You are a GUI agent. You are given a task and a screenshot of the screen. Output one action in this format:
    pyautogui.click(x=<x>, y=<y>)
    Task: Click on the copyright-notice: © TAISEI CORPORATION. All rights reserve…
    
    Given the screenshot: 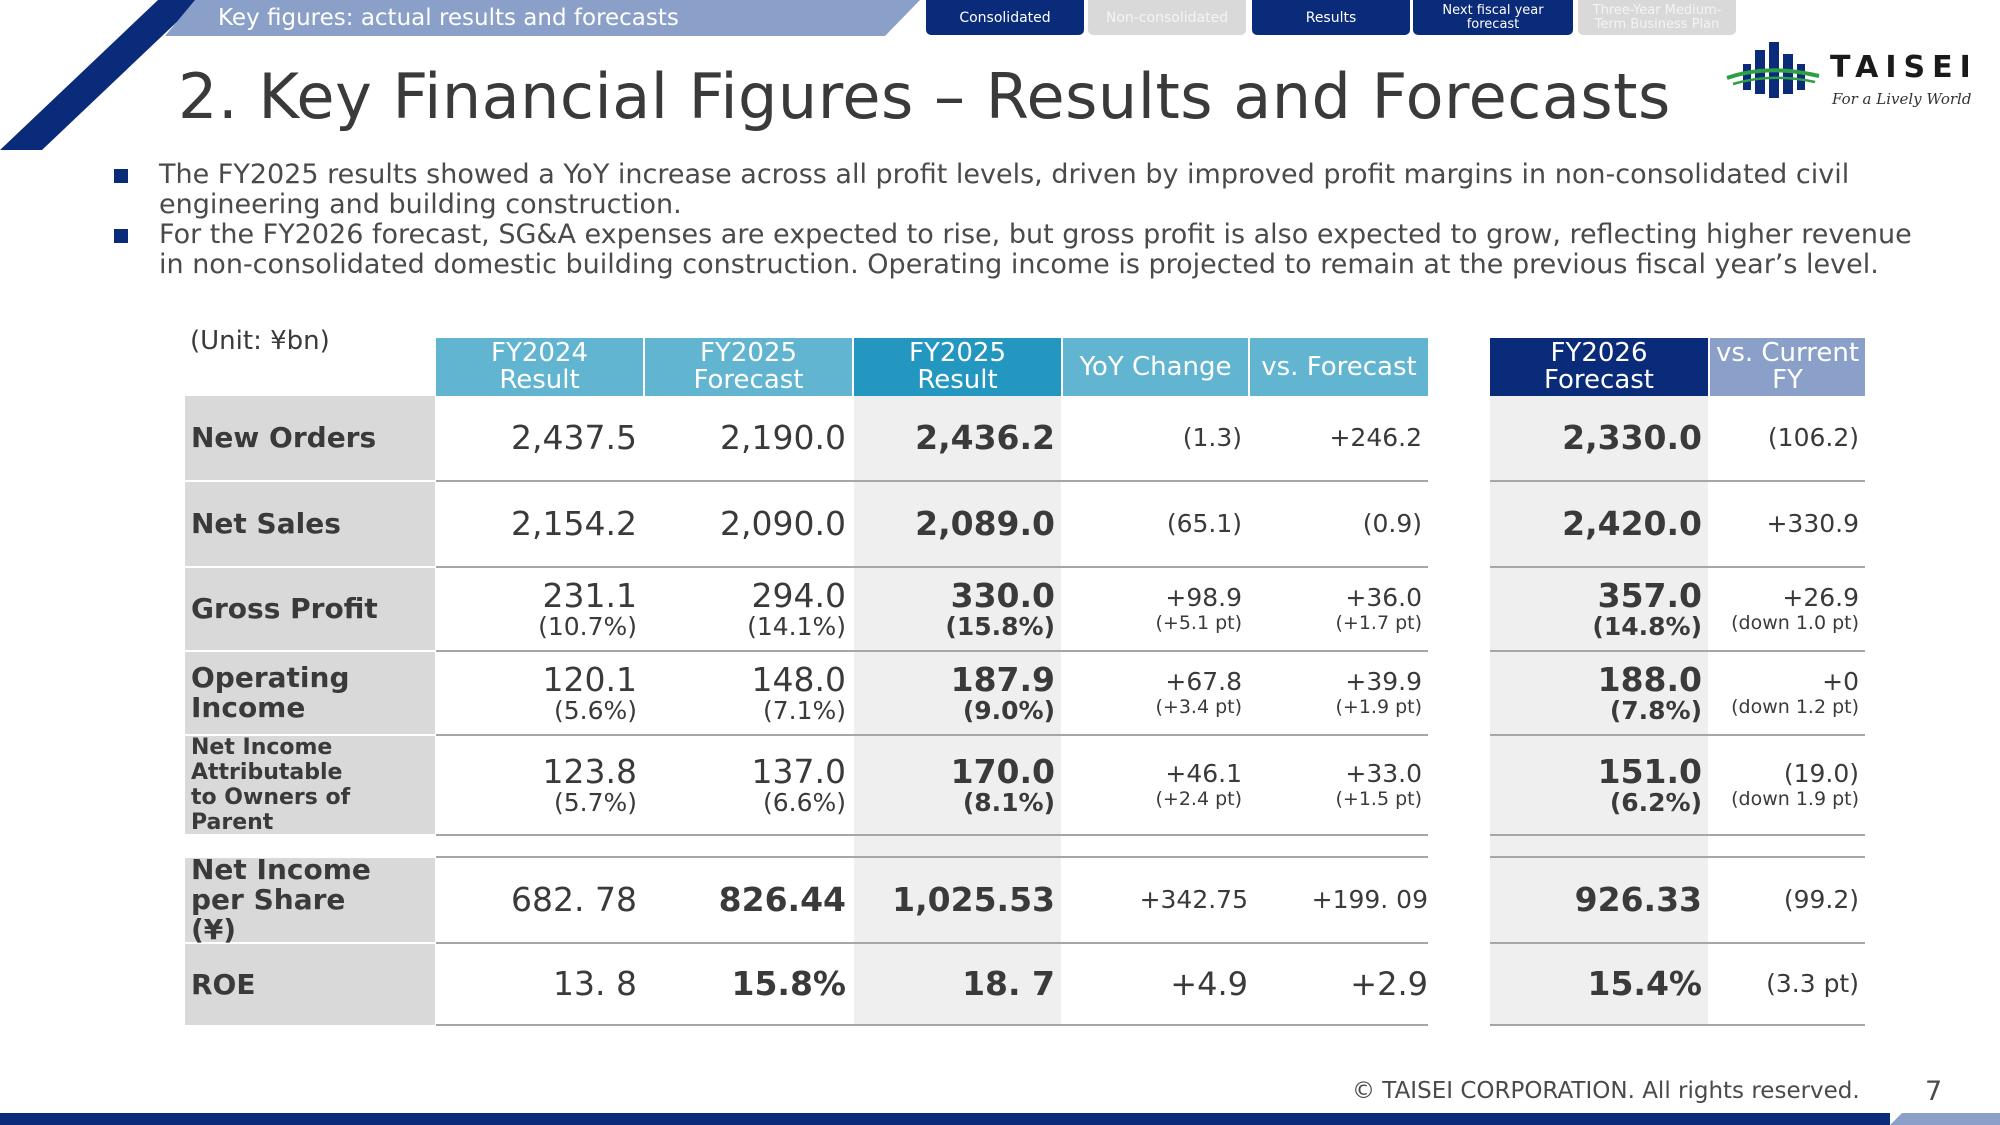 What is the action you would take?
    pyautogui.click(x=1606, y=1091)
    